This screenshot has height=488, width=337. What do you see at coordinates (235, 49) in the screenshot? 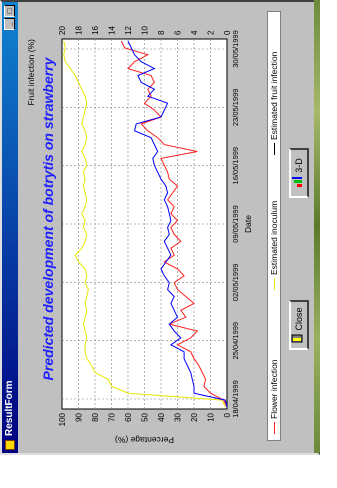
I see `x-tick-label: 30/05/1999` at bounding box center [235, 49].